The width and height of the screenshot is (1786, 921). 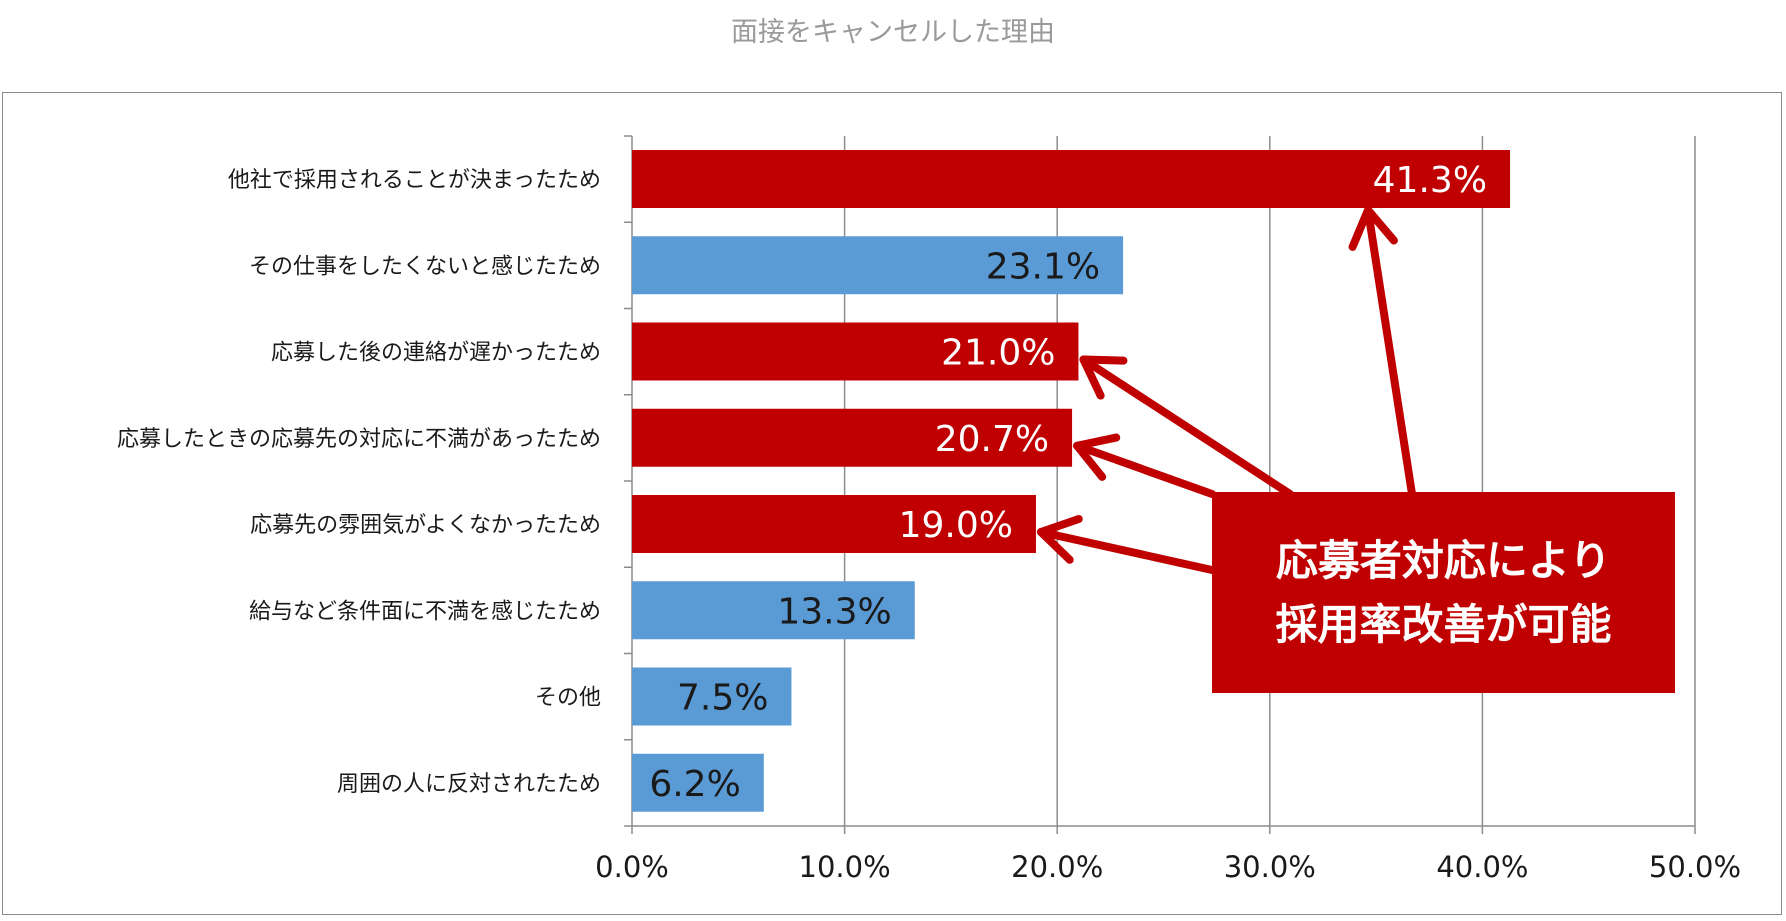 What do you see at coordinates (992, 439) in the screenshot?
I see `bar-value-label: 20.7%` at bounding box center [992, 439].